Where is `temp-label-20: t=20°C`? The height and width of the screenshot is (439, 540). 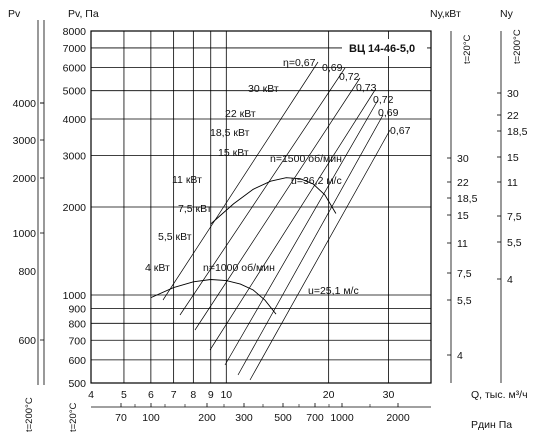 temp-label-20: t=20°C is located at coordinates (467, 49).